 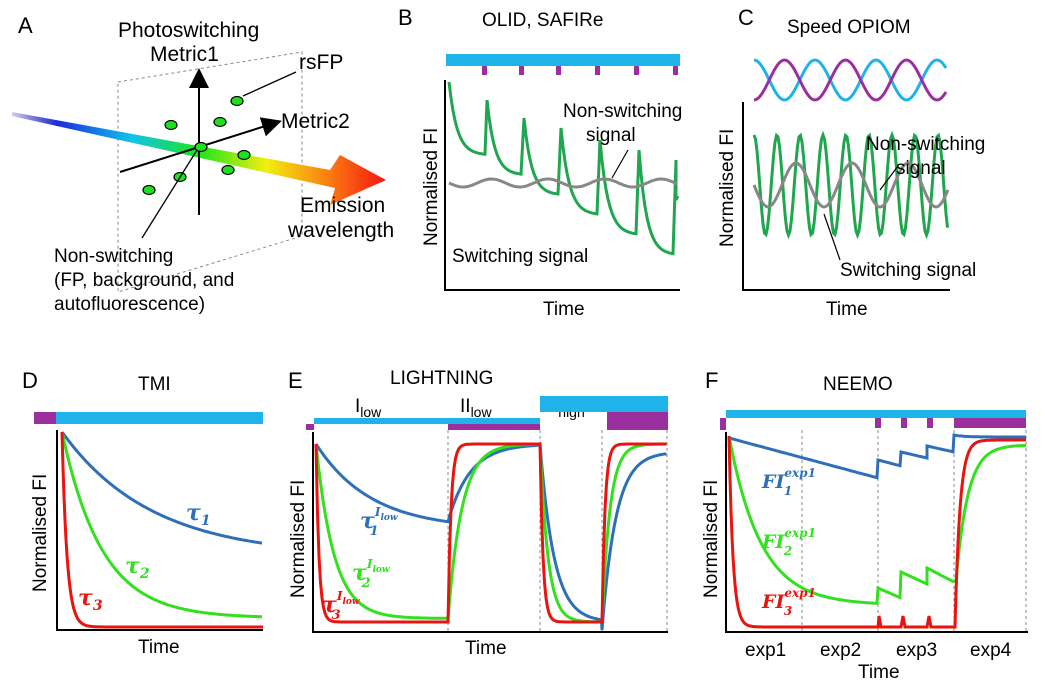 I want to click on tau1-curve, so click(x=161, y=488).